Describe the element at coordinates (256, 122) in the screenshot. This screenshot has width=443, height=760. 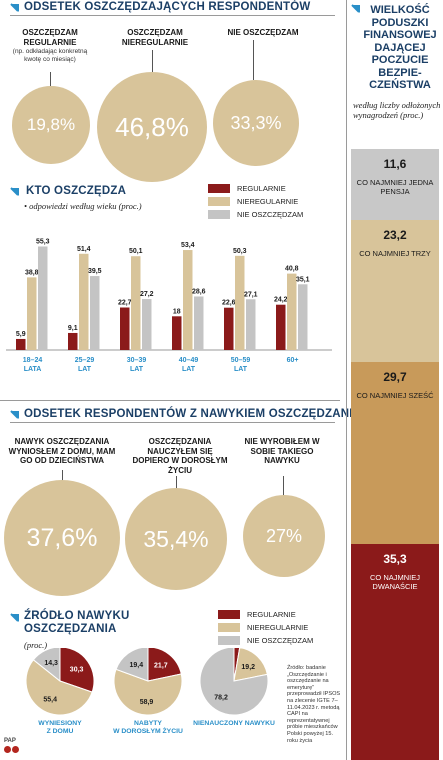
I see `value-not-saving: 33,3%` at that location.